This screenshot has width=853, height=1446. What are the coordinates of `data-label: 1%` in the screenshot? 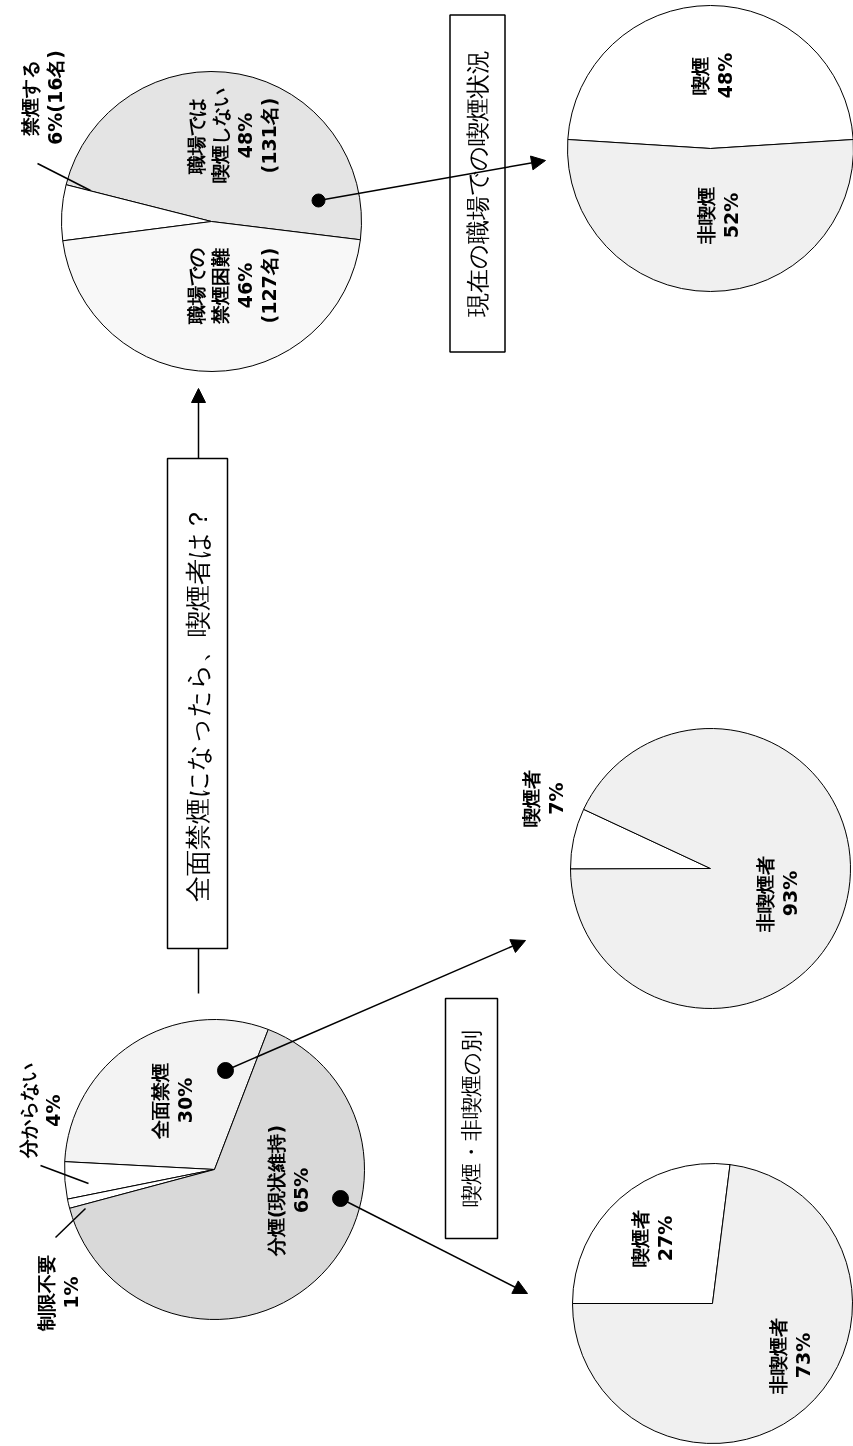 It's located at (70, 1292).